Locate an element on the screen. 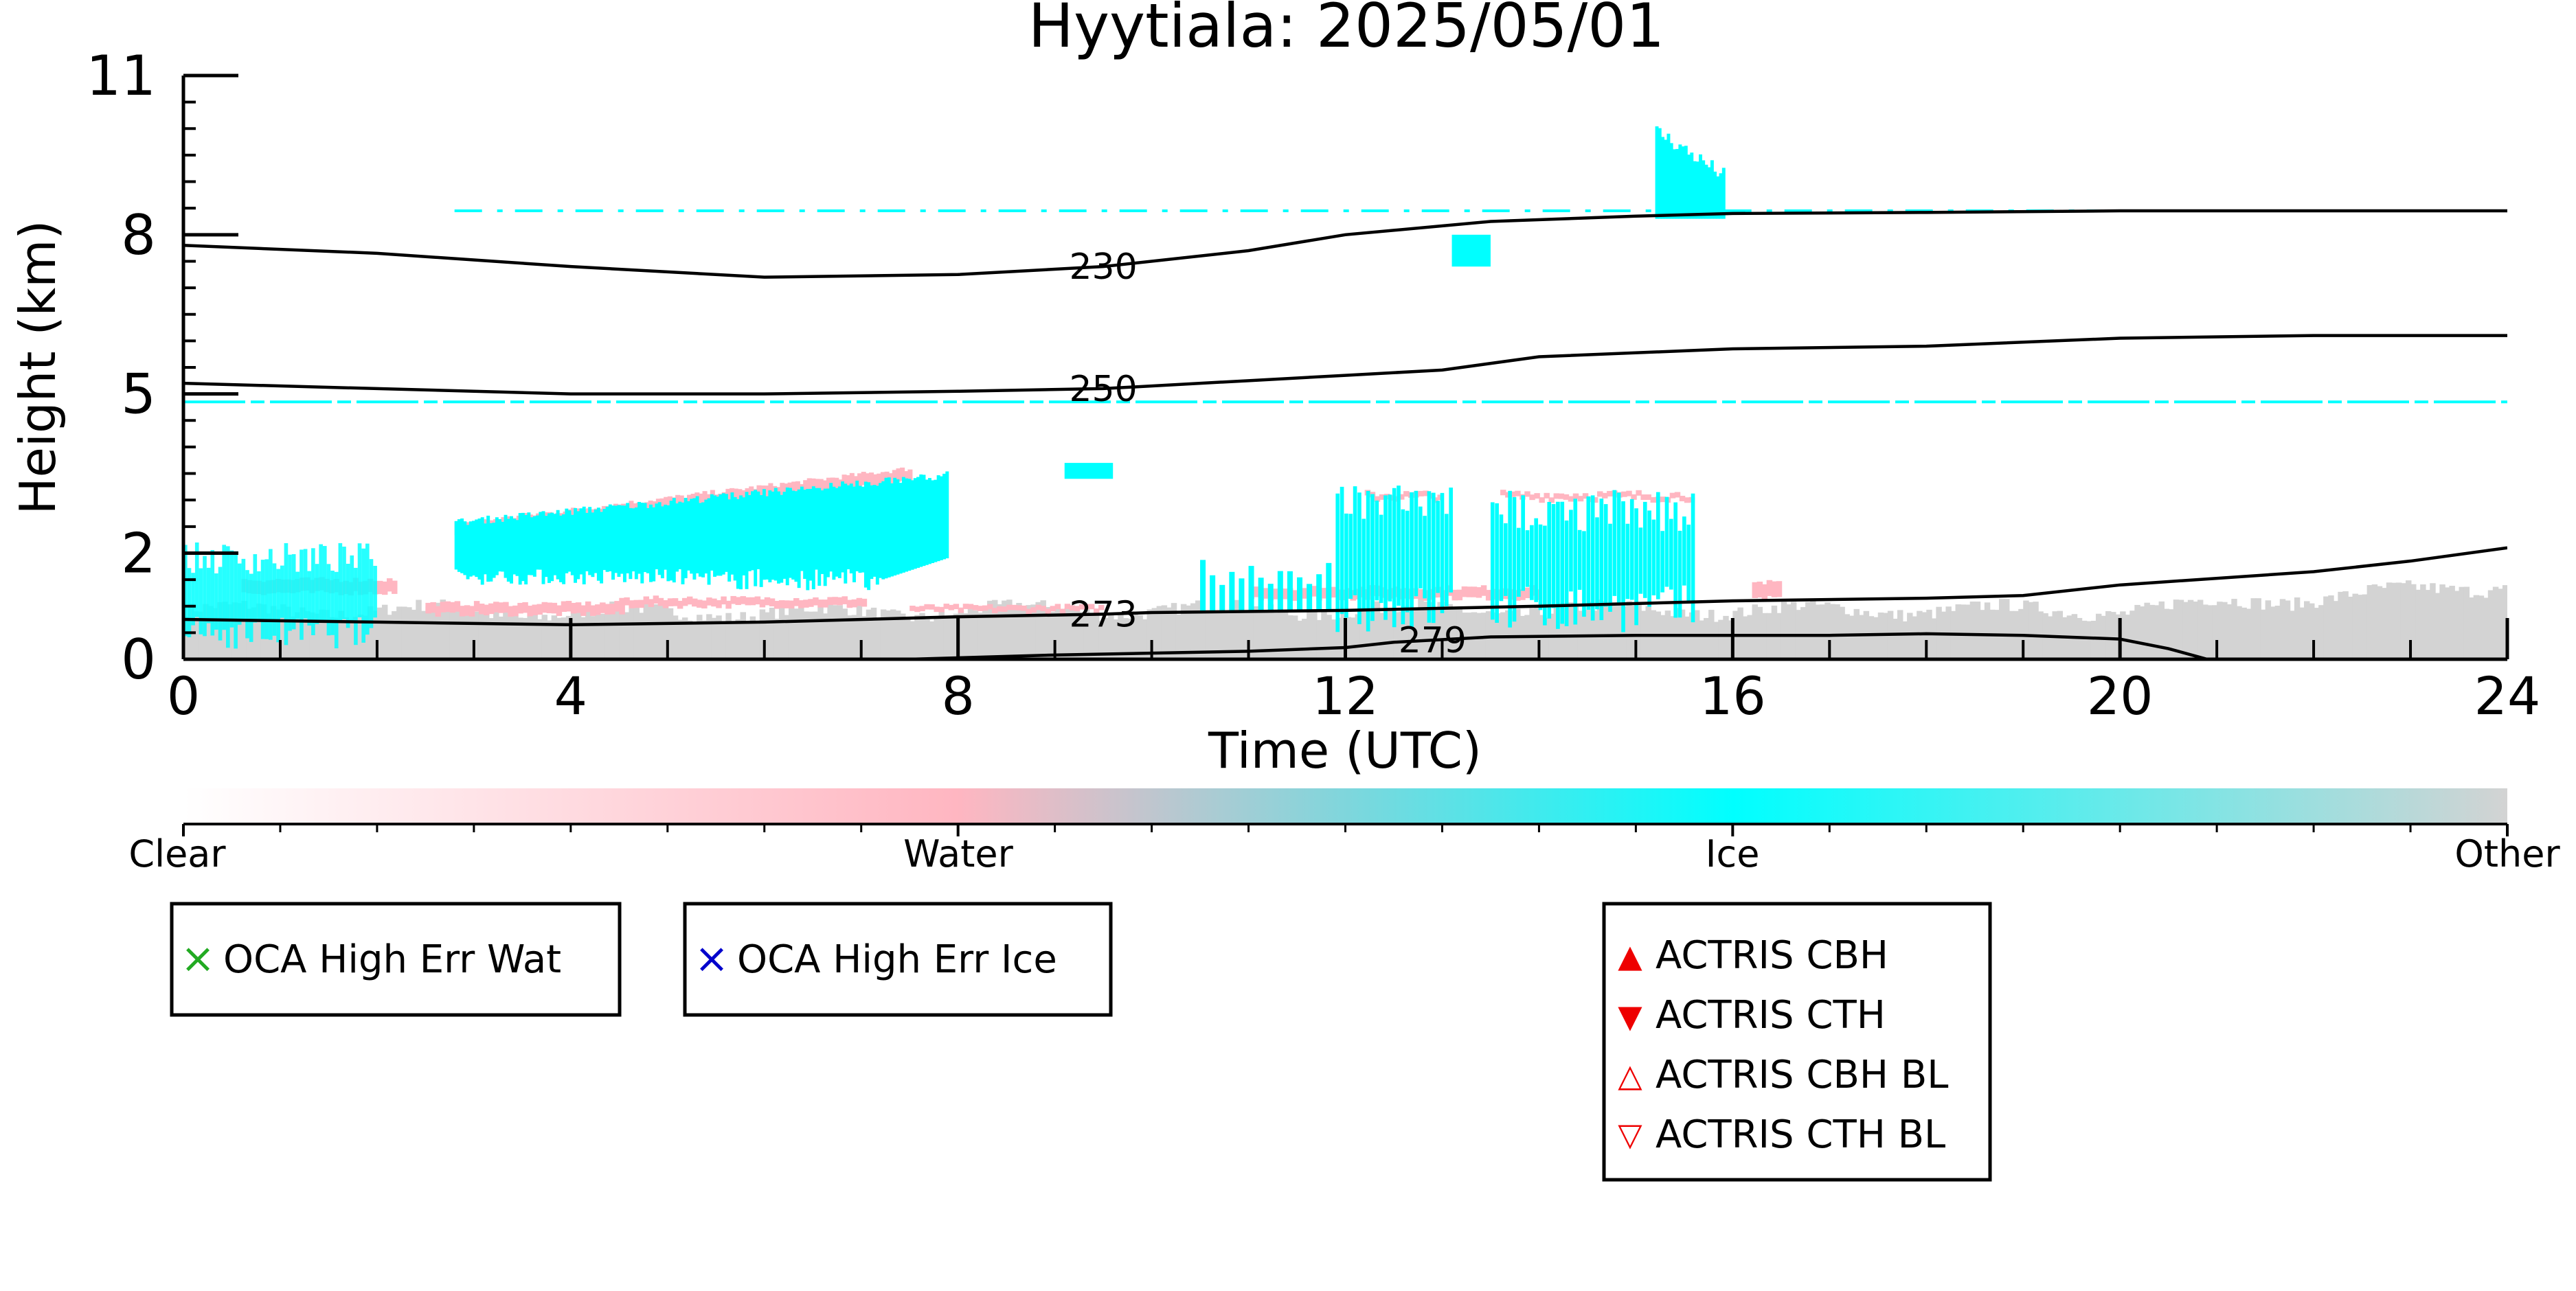 The width and height of the screenshot is (2576, 1291). y-axis-label: Height (km) is located at coordinates (38, 367).